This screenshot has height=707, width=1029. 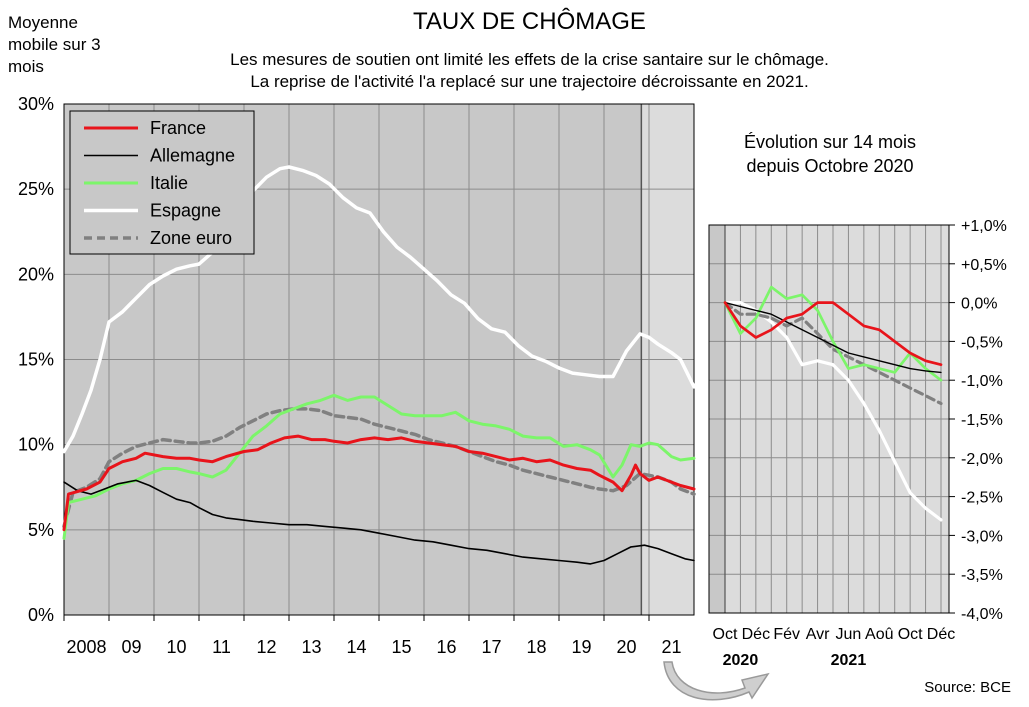 What do you see at coordinates (984, 265) in the screenshot?
I see `inset-y-tick-label: +0,5%` at bounding box center [984, 265].